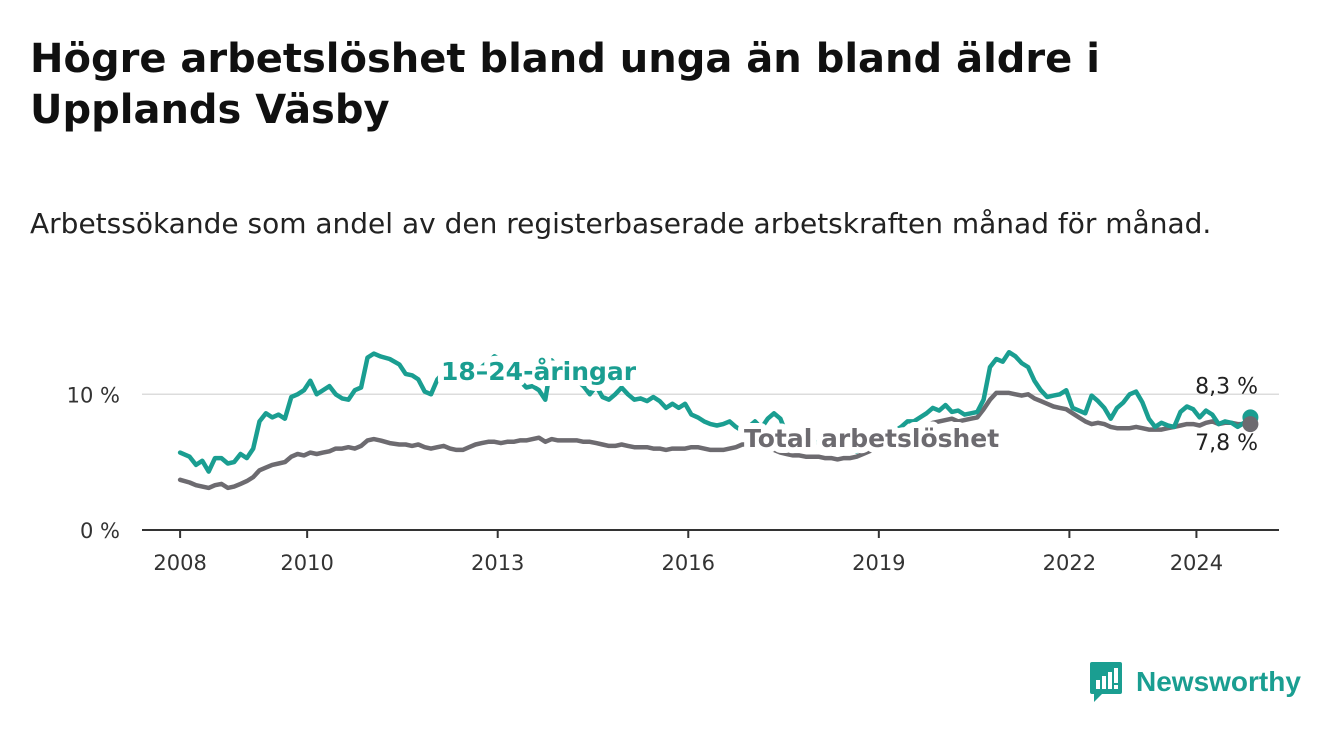 The width and height of the screenshot is (1340, 734). What do you see at coordinates (100, 531) in the screenshot?
I see `y-tick-label: 0 %` at bounding box center [100, 531].